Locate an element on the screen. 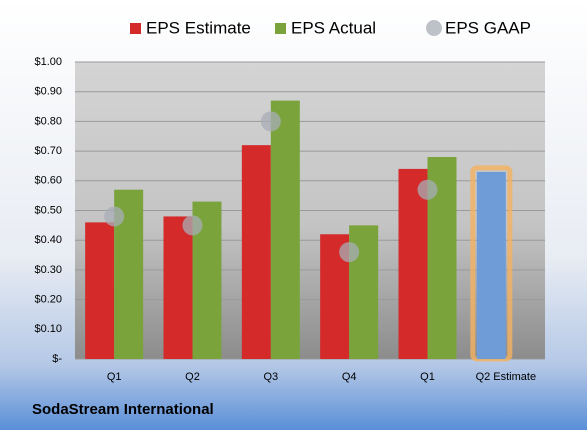 This screenshot has width=587, height=430. y-tick-label: $0.50 is located at coordinates (48, 210).